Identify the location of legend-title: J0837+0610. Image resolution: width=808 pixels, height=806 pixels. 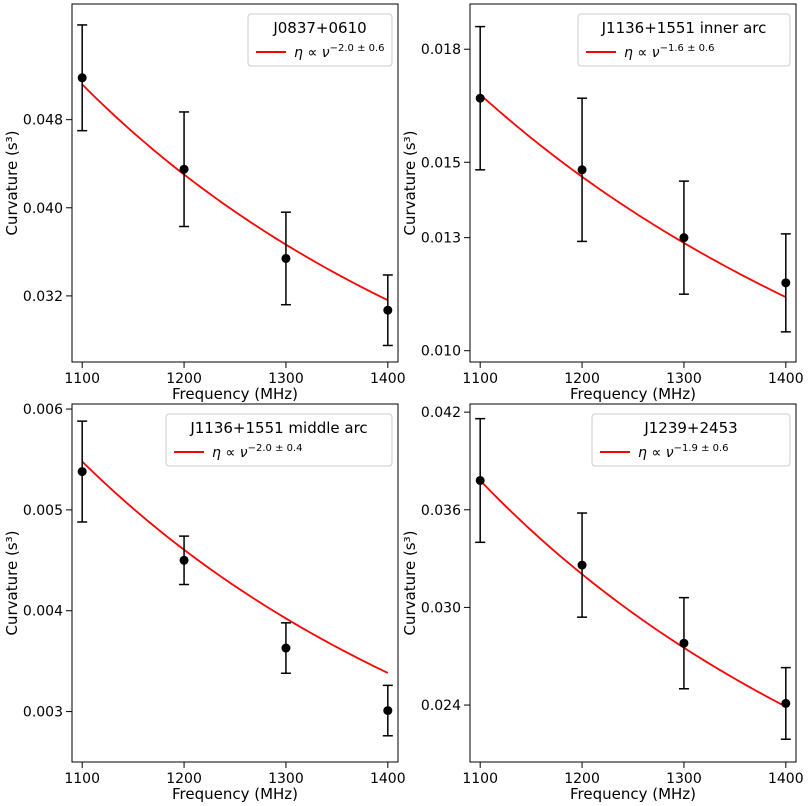
(319, 28).